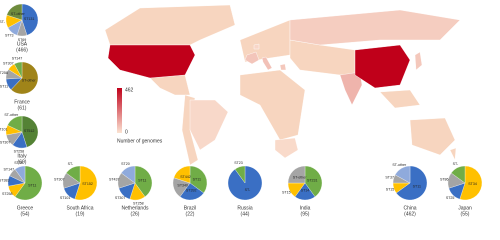 Image resolution: width=500 pixels, height=240 pixels. What do you see at coordinates (465, 214) in the screenshot?
I see `genome-count: (55)` at bounding box center [465, 214].